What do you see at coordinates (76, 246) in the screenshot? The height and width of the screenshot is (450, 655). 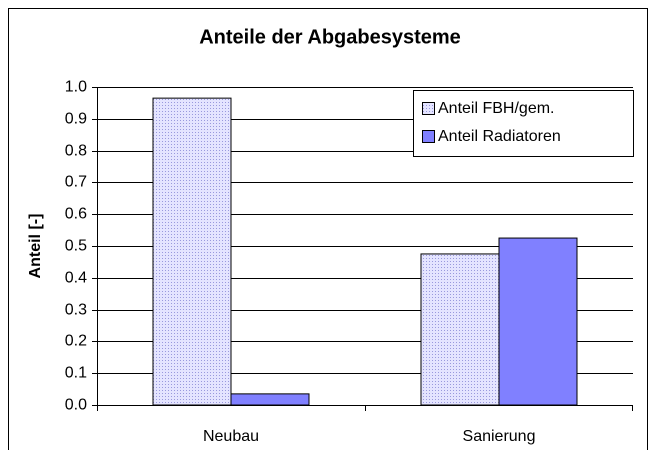 I see `y-tick-label: 0.5` at bounding box center [76, 246].